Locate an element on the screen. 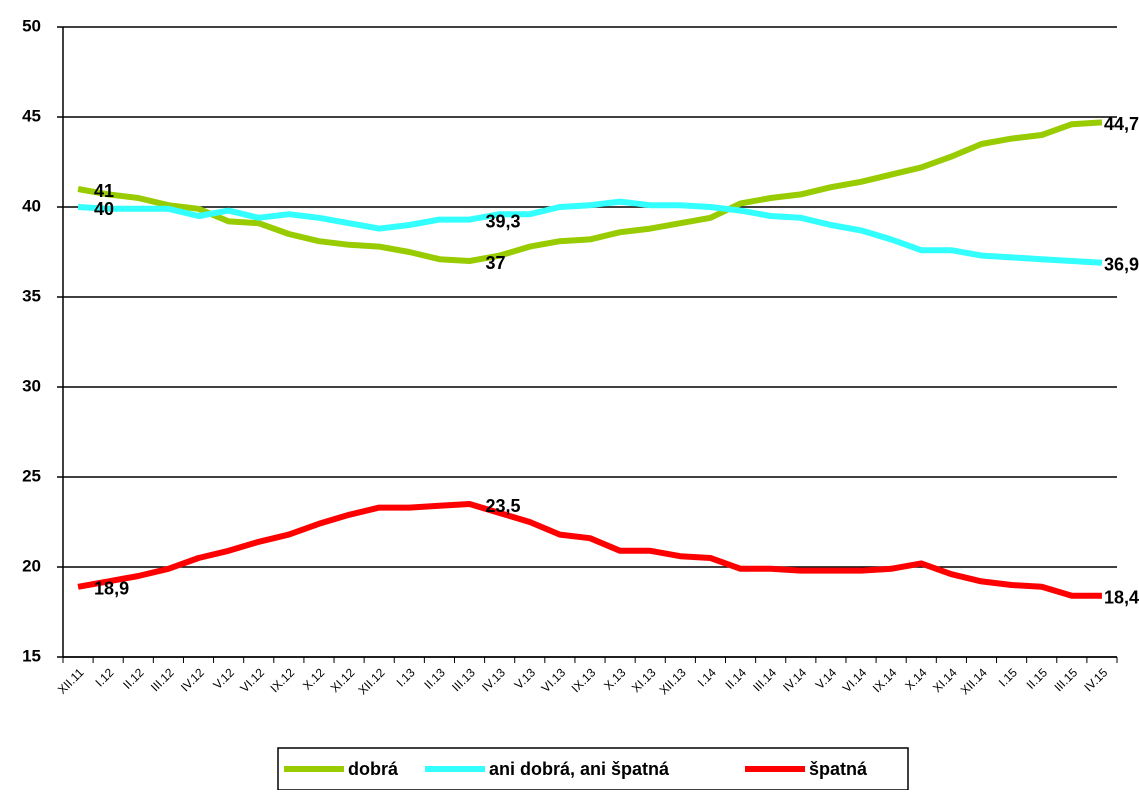  data-label: 18,4 is located at coordinates (1121, 598).